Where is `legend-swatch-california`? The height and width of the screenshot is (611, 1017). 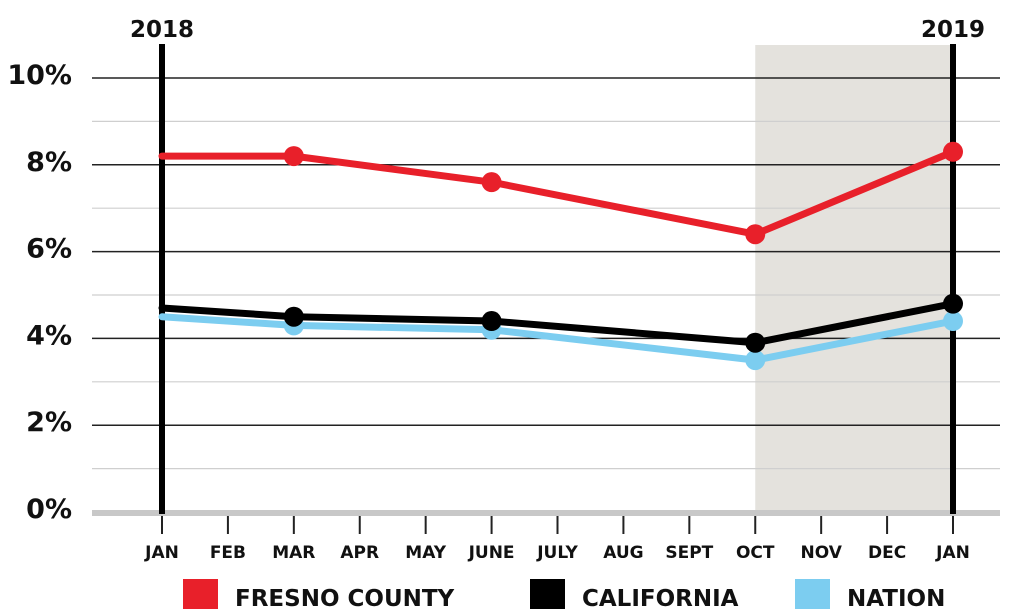 legend-swatch-california is located at coordinates (547, 594).